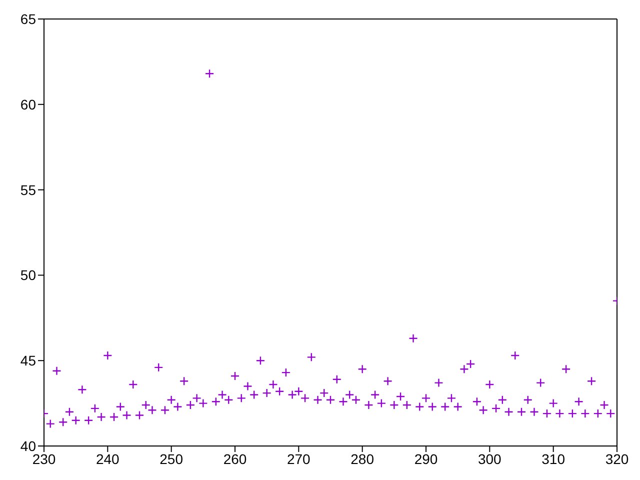 The image size is (640, 480). What do you see at coordinates (426, 458) in the screenshot?
I see `x-tick-label: 290` at bounding box center [426, 458].